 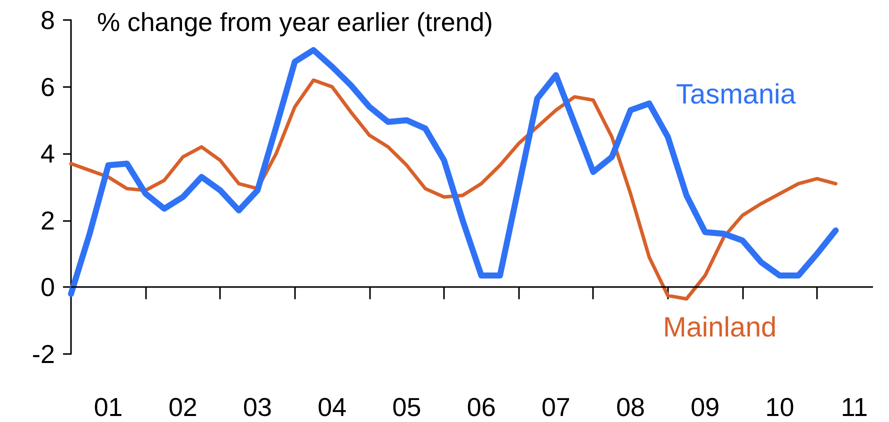 What do you see at coordinates (183, 407) in the screenshot?
I see `x-tick-label: 02` at bounding box center [183, 407].